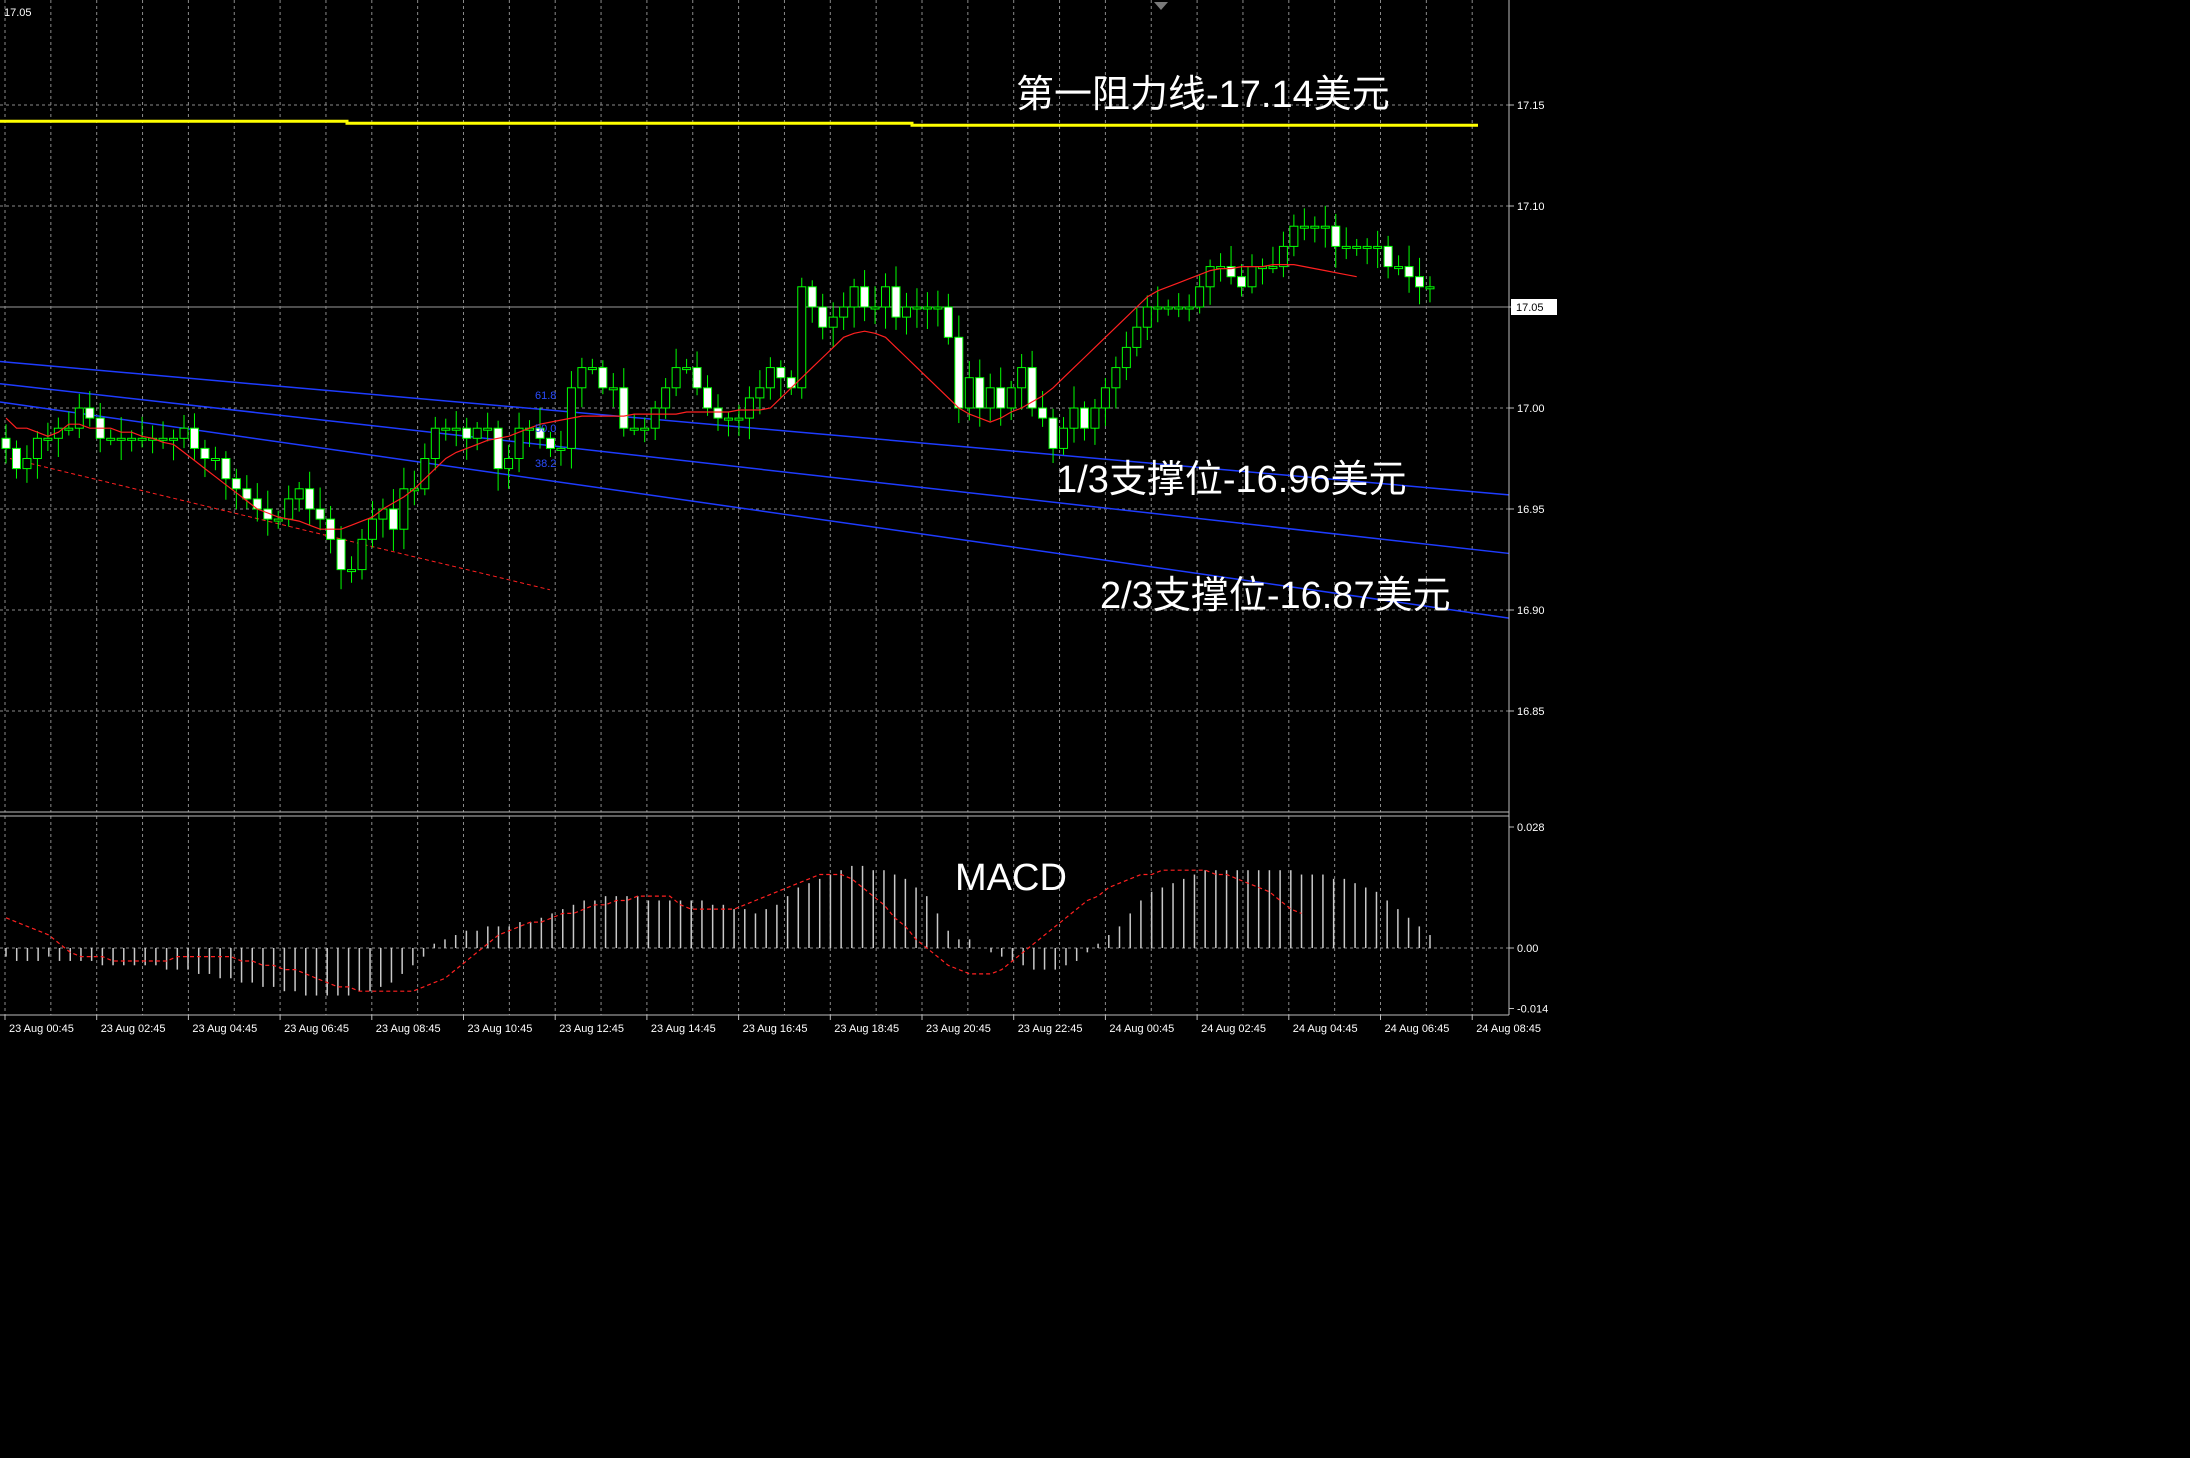 This screenshot has height=1458, width=2190. Describe the element at coordinates (1531, 106) in the screenshot. I see `price-tick-label: 17.15` at that location.